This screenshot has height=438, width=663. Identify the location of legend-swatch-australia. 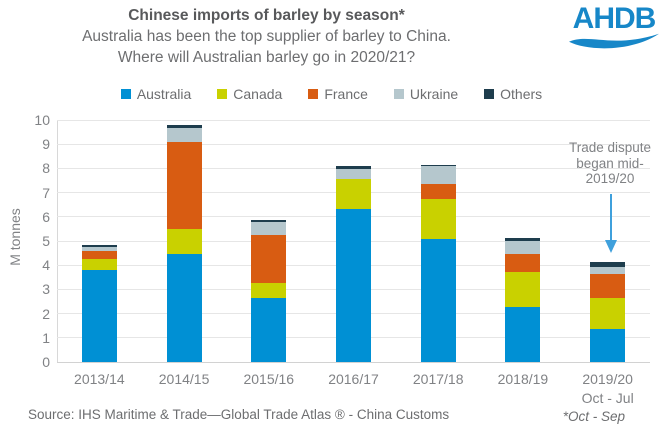
(125, 94).